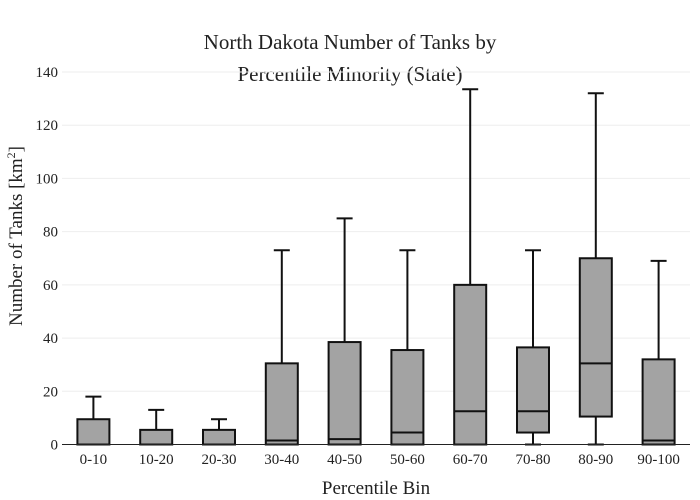 Image resolution: width=700 pixels, height=500 pixels. I want to click on y-tick-label: 0, so click(55, 446).